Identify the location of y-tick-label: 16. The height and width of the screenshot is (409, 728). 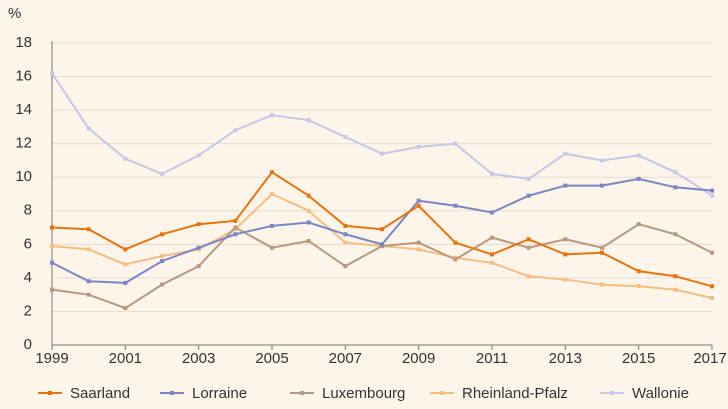
(23, 76).